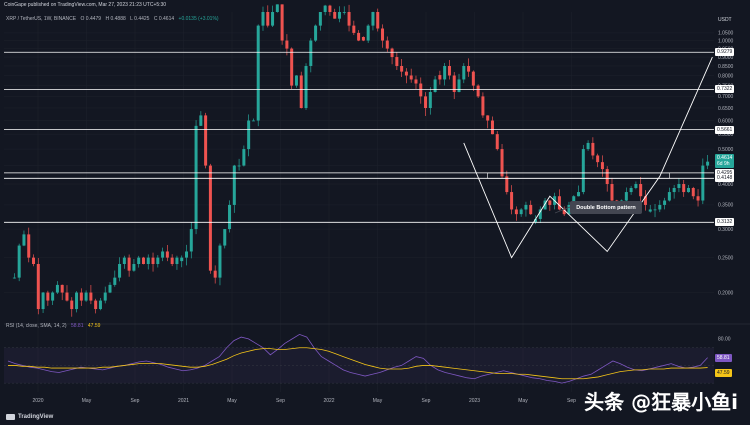 The image size is (750, 425). What do you see at coordinates (606, 207) in the screenshot?
I see `double-bottom-annotation: Double Bottom pattern` at bounding box center [606, 207].